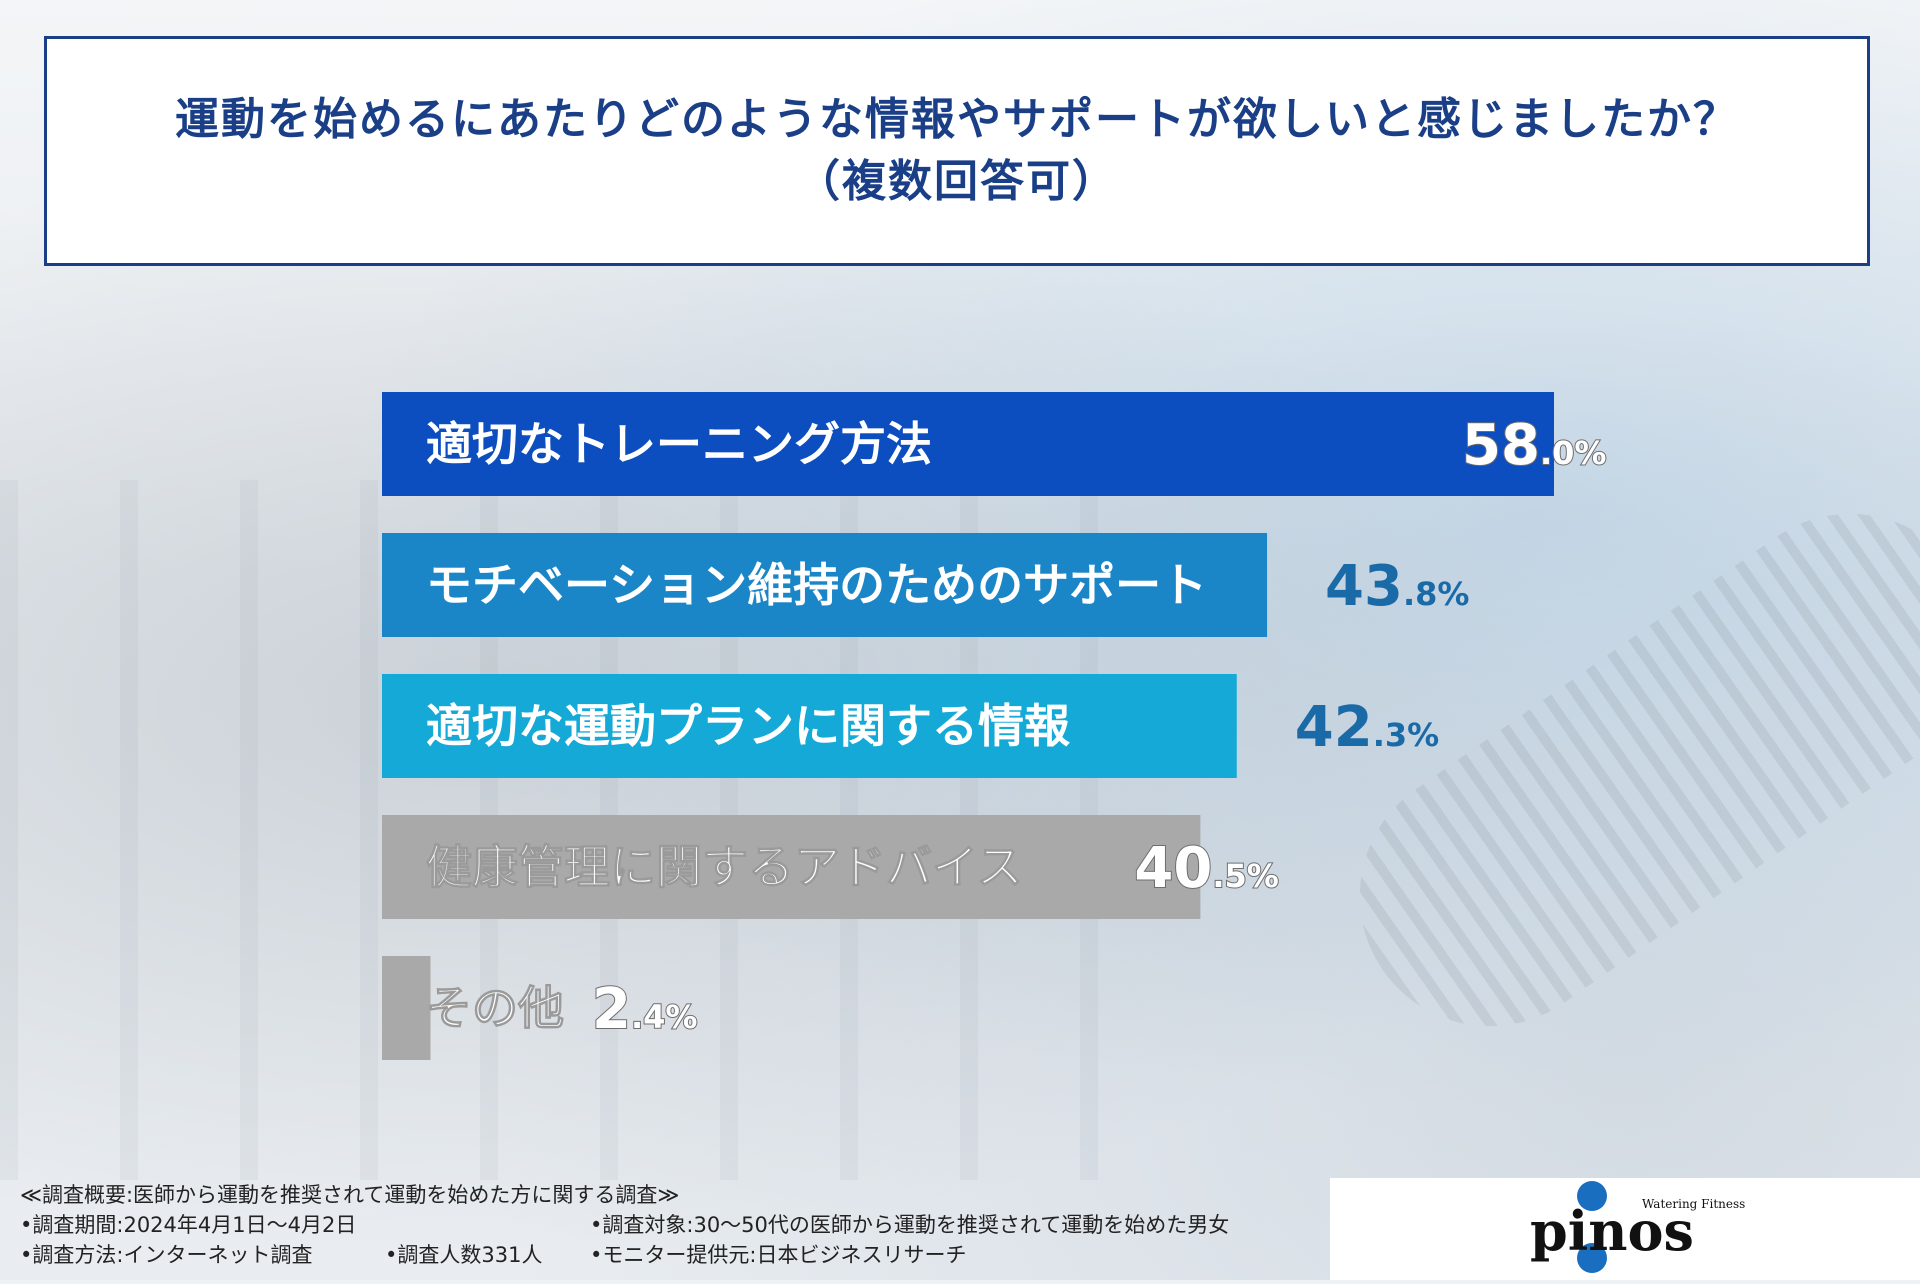  I want to click on pinos-logo: pinos Watering Fitness, so click(1625, 1229).